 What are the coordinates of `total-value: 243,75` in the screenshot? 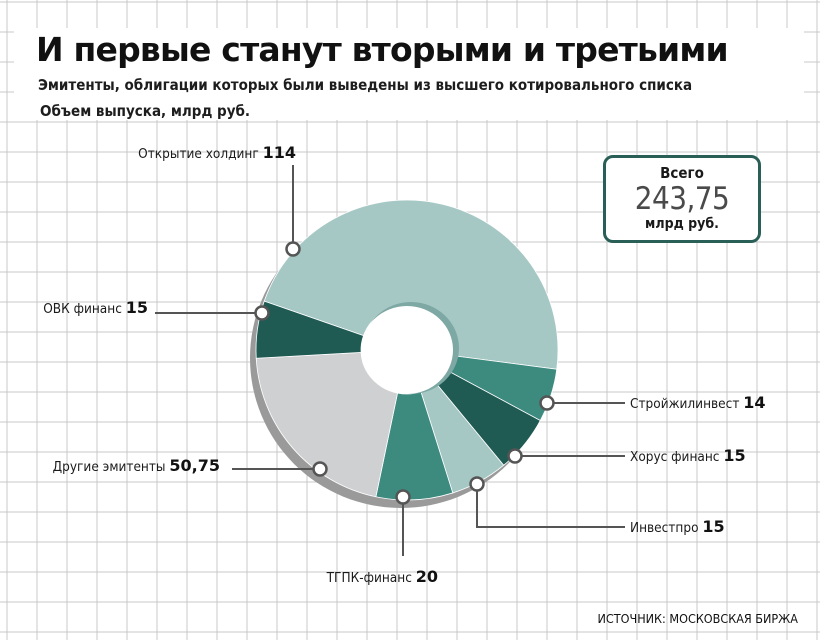 It's located at (682, 199).